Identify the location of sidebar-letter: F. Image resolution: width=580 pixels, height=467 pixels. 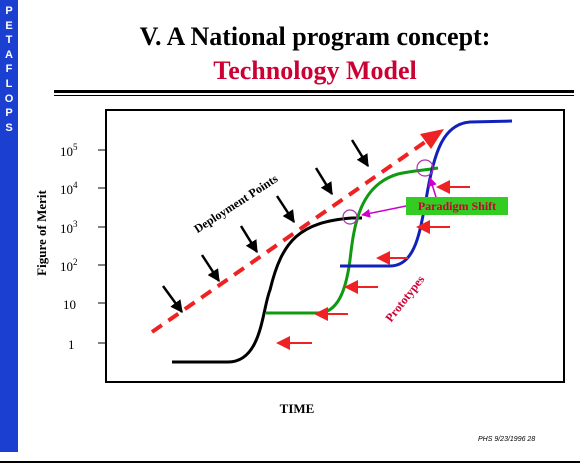
(9, 69).